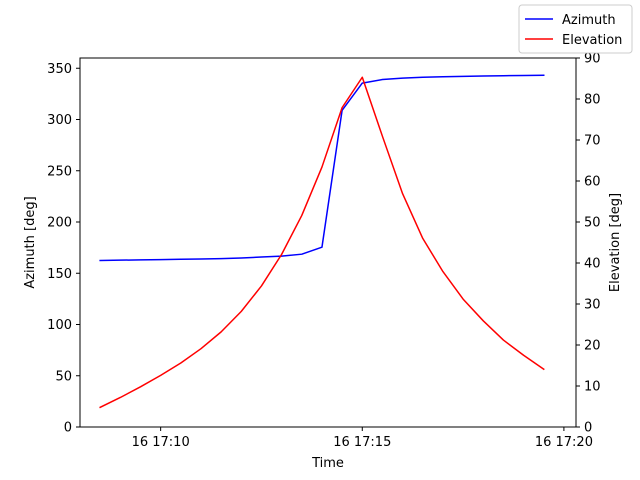 The image size is (640, 480). What do you see at coordinates (592, 141) in the screenshot?
I see `right-axis-tick-label: 70` at bounding box center [592, 141].